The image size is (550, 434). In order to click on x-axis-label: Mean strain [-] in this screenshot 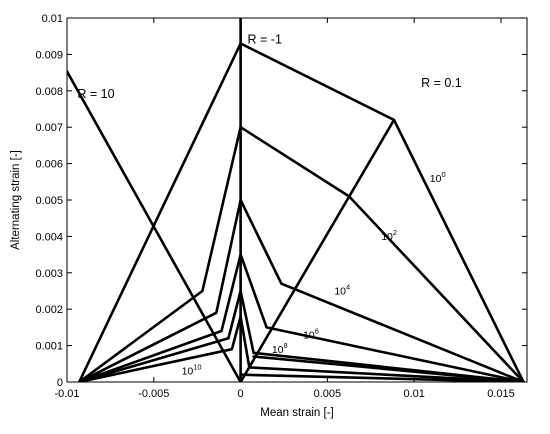, I will do `click(297, 413)`.